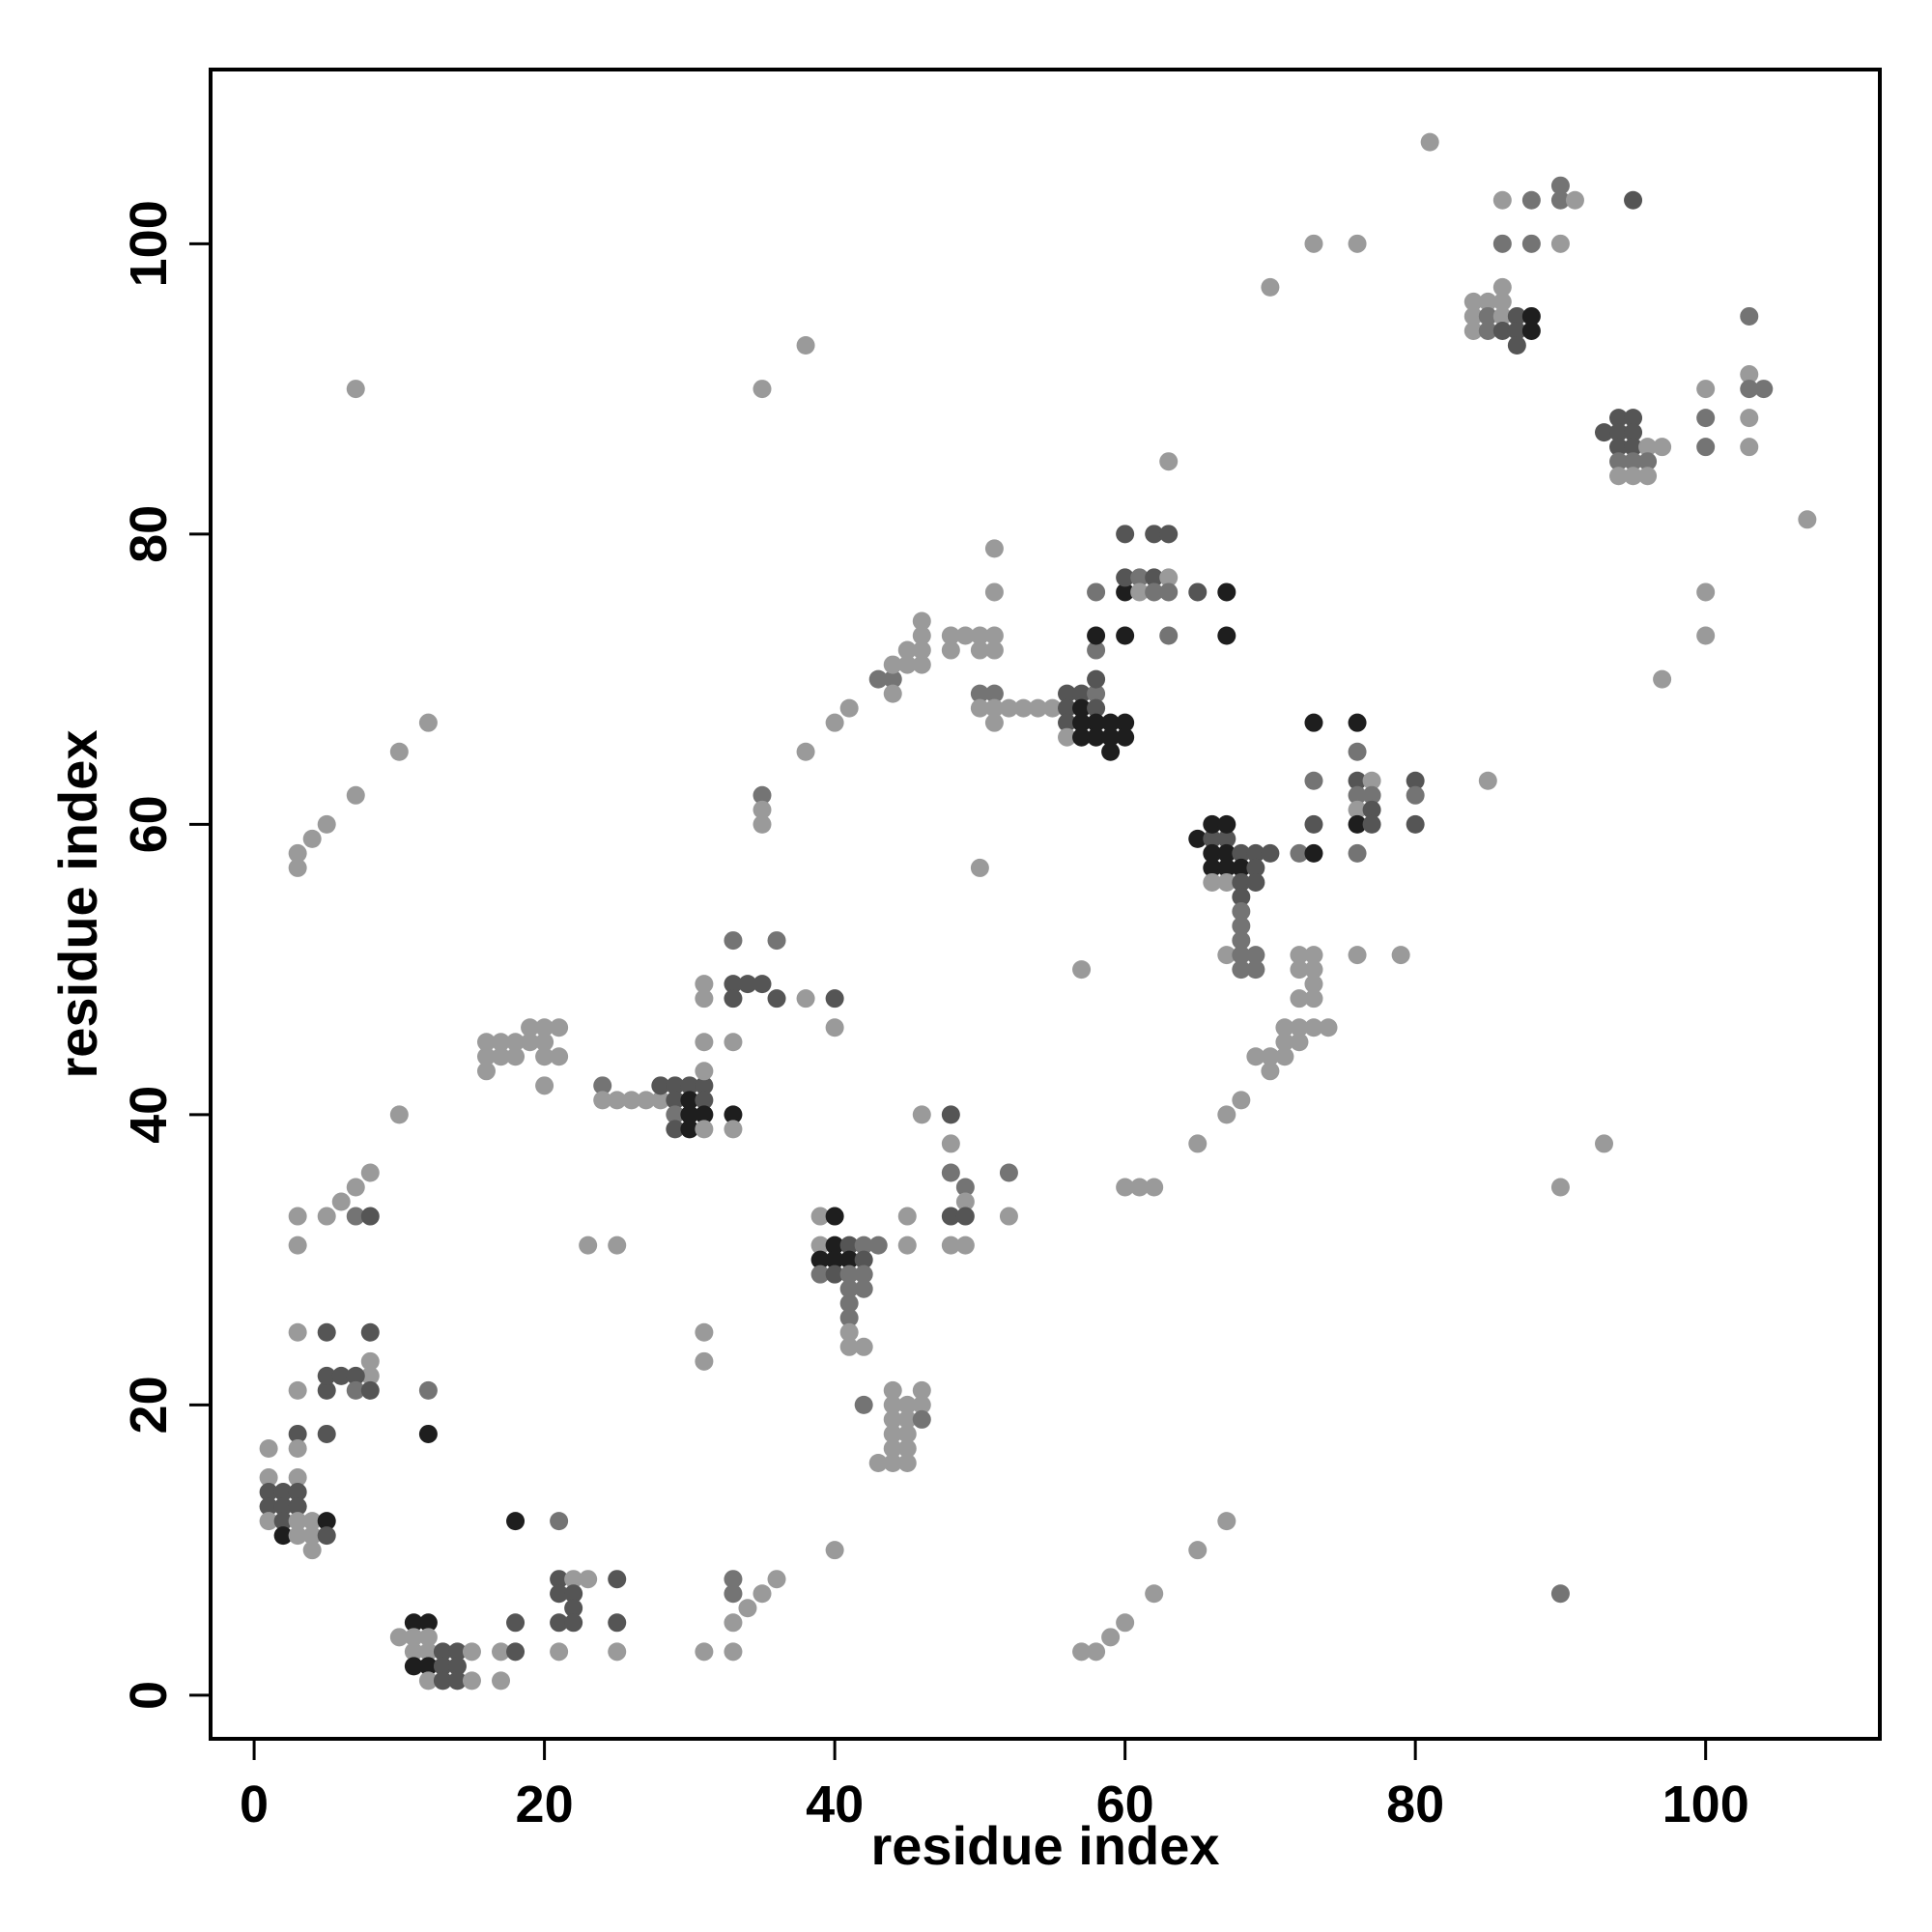 The image size is (1932, 1932). I want to click on x-tick-label: 40, so click(835, 1804).